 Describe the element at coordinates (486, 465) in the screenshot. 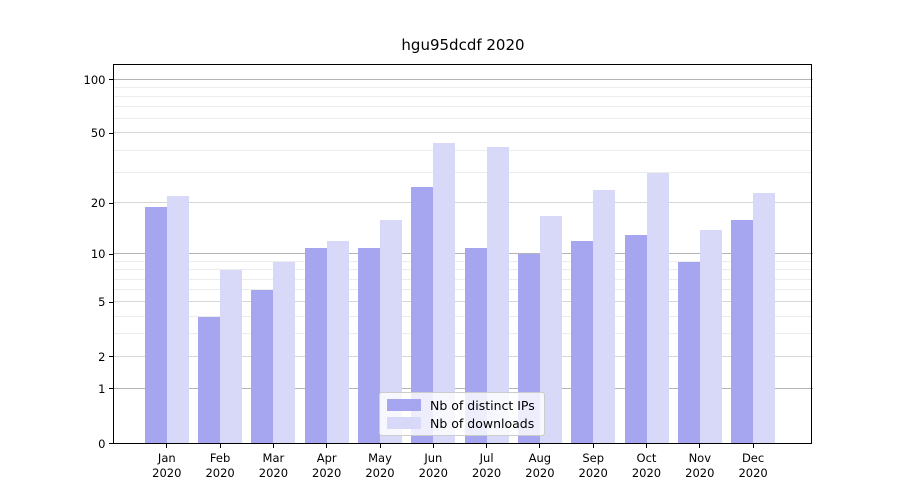

I see `x-tick-label: Jul 2020` at that location.